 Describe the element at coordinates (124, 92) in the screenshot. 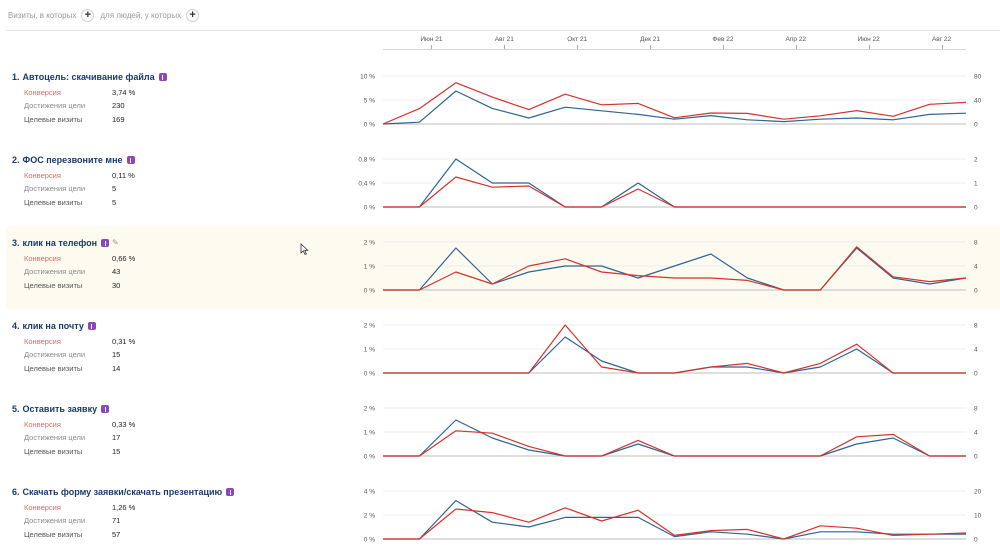

I see `metric-value: 3,74 %` at that location.